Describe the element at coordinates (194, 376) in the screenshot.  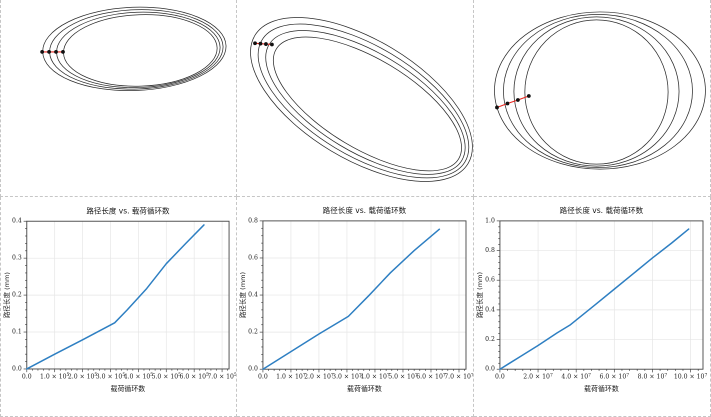
I see `x-tick-label: 6.0 × 10⁵` at that location.